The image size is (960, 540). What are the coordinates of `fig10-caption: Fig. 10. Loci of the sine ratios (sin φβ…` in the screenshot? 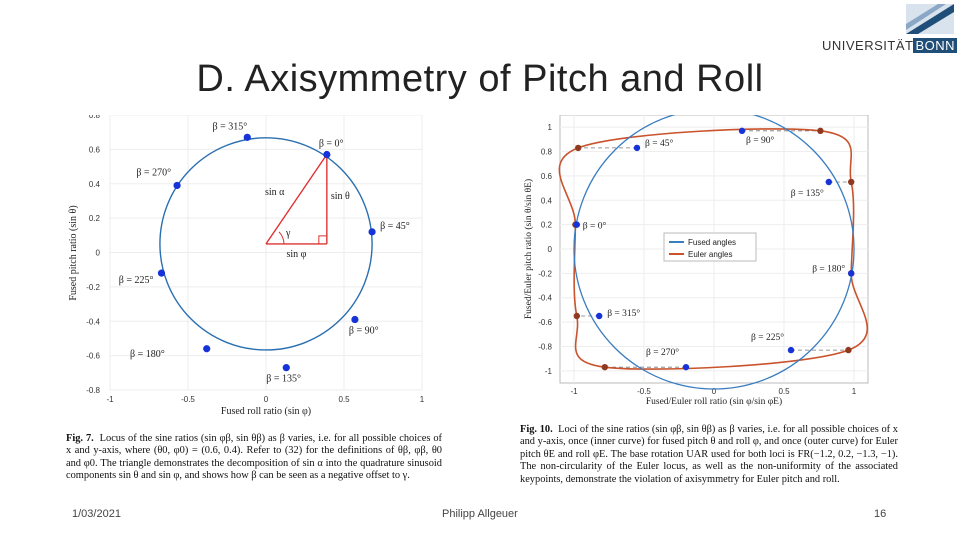 It's located at (709, 455).